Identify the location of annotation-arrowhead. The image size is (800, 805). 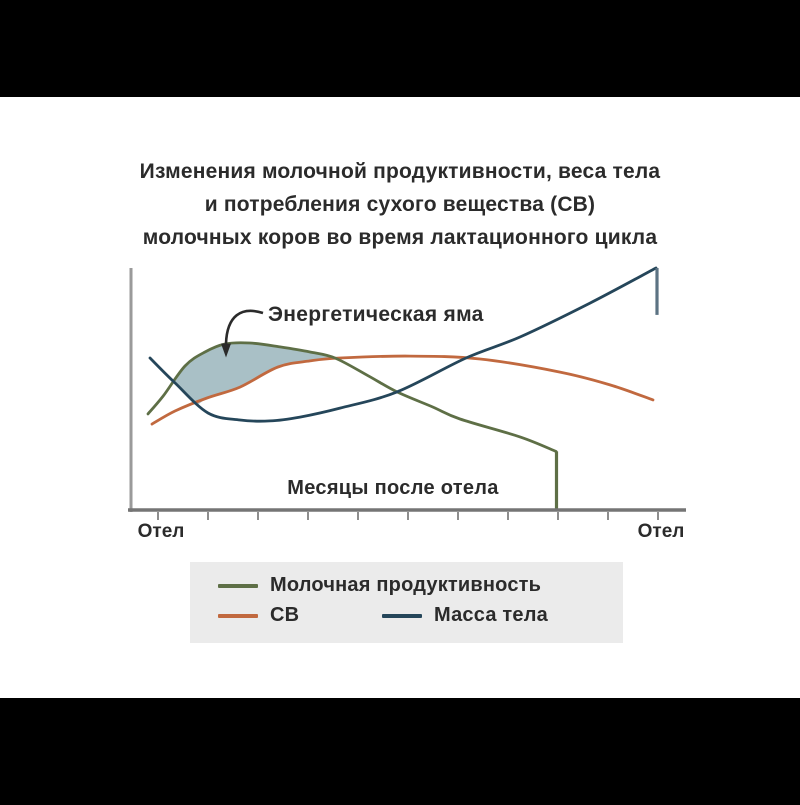
(226, 350).